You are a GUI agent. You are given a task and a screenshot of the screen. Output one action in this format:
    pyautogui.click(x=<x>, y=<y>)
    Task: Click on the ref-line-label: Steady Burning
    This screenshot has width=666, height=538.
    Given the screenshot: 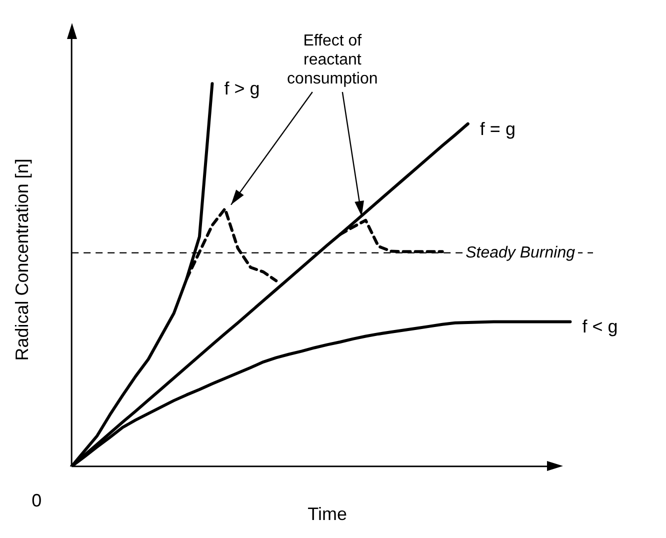 What is the action you would take?
    pyautogui.click(x=521, y=253)
    